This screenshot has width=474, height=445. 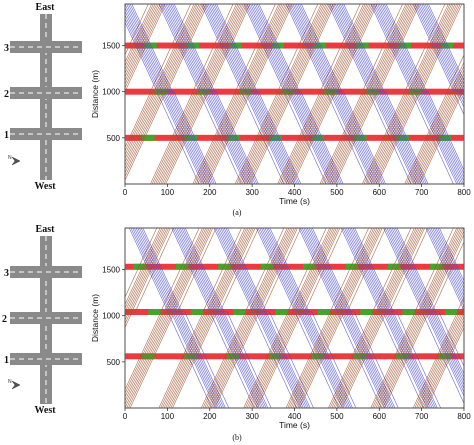 I want to click on map-a-intersection-2: 2, so click(x=43, y=93).